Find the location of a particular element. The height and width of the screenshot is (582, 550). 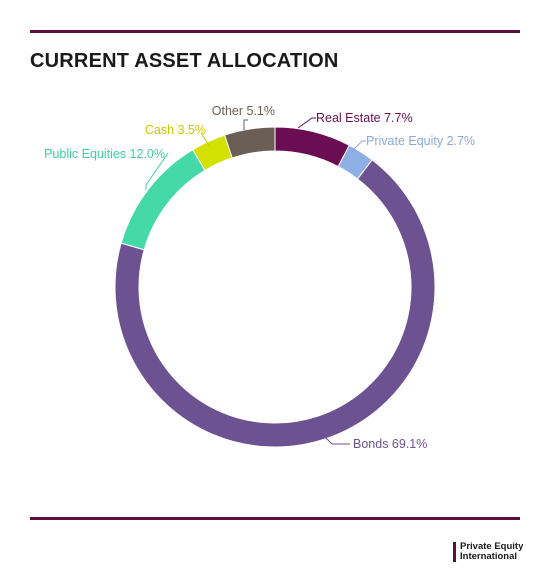

label-other: Other 5.1% is located at coordinates (243, 111).